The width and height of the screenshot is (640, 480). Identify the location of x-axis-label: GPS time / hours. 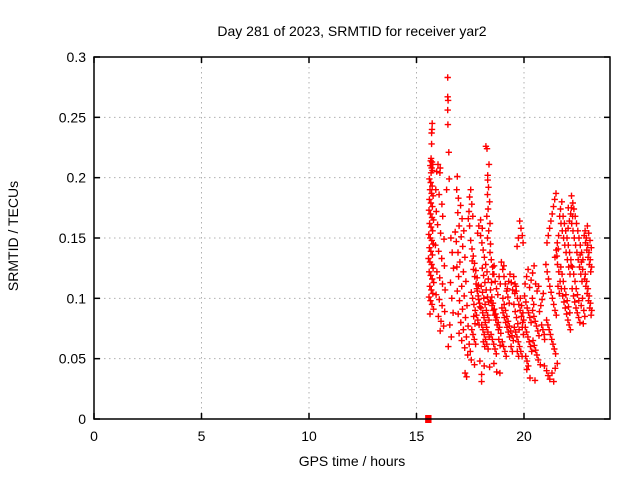
(352, 461).